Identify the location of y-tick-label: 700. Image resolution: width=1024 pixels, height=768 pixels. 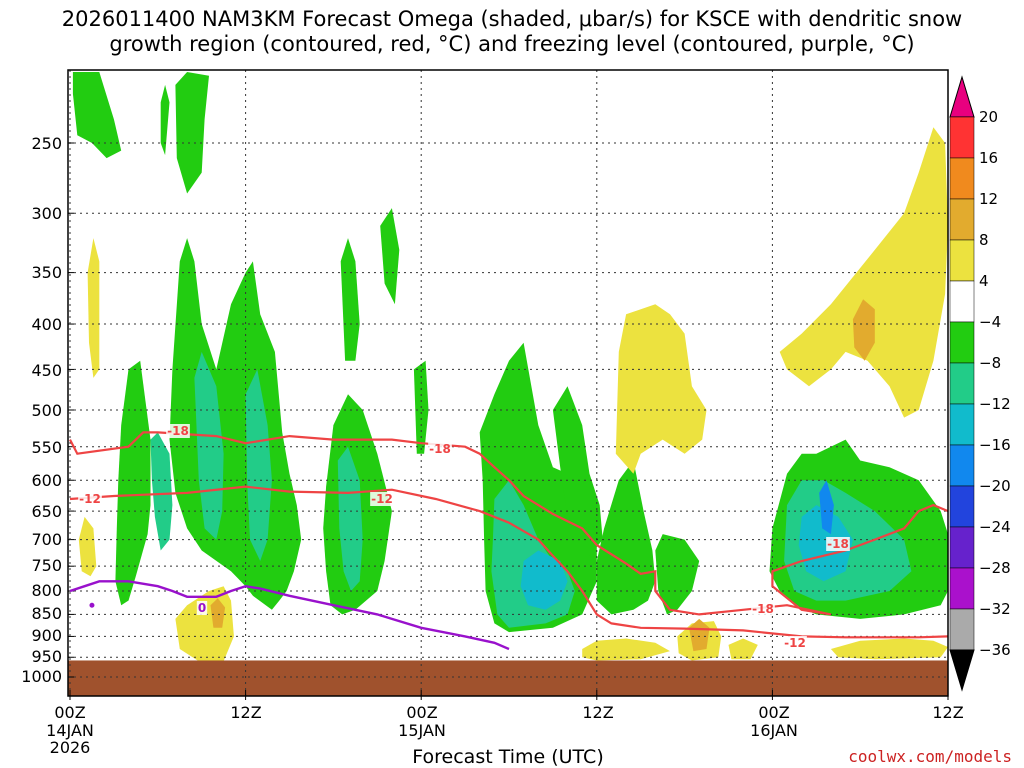
(46, 539).